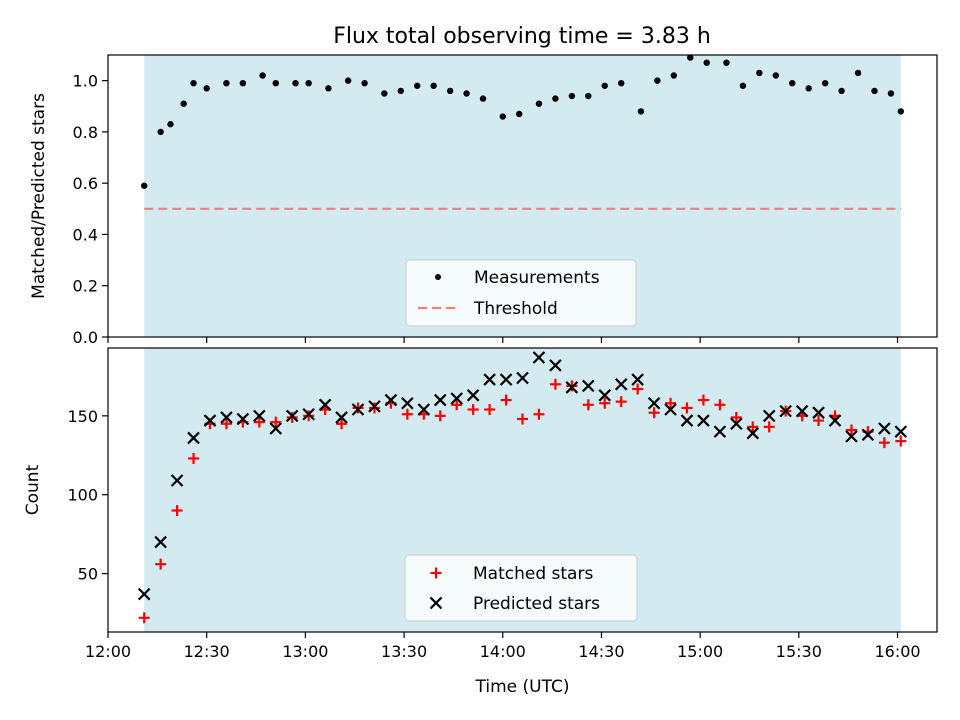 The height and width of the screenshot is (720, 960). What do you see at coordinates (87, 495) in the screenshot?
I see `bottom-y-ticks: 50 100 150` at bounding box center [87, 495].